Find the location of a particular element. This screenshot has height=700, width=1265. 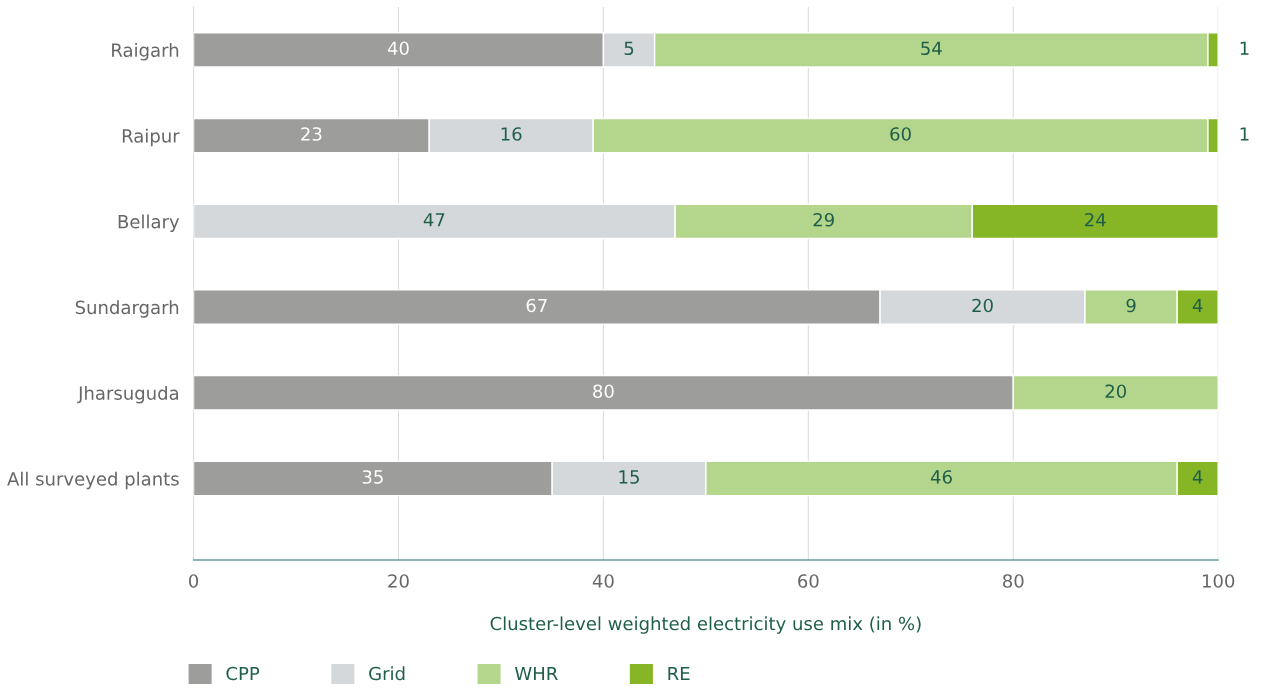

data-label: 35 is located at coordinates (372, 477).